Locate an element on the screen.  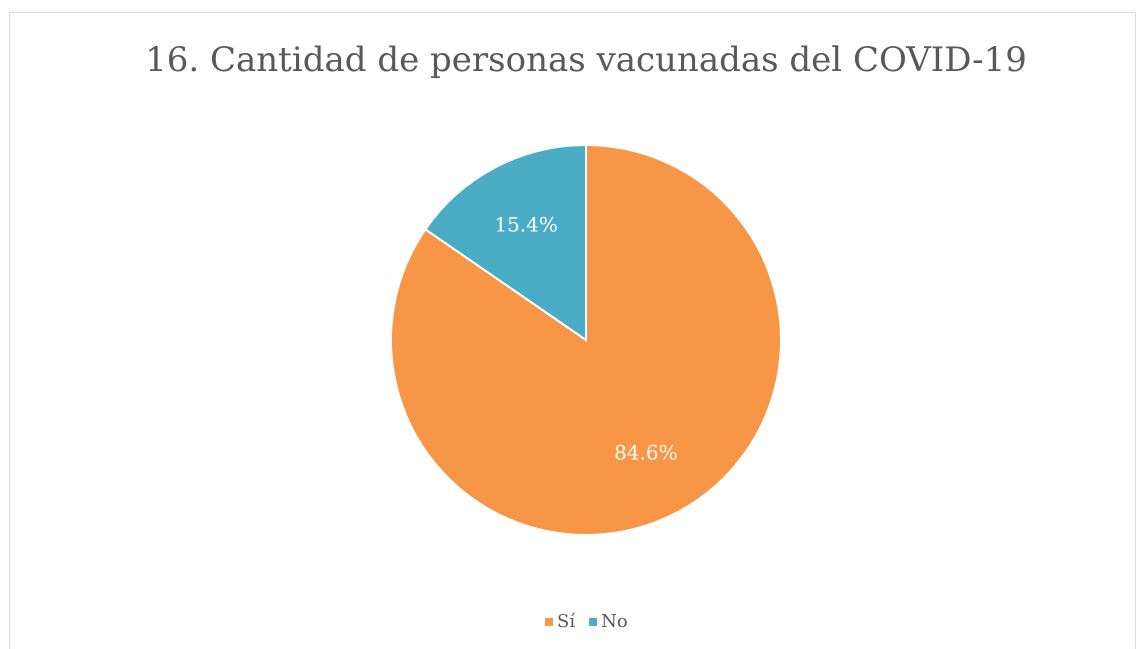
data-label: 84.6% is located at coordinates (646, 452).